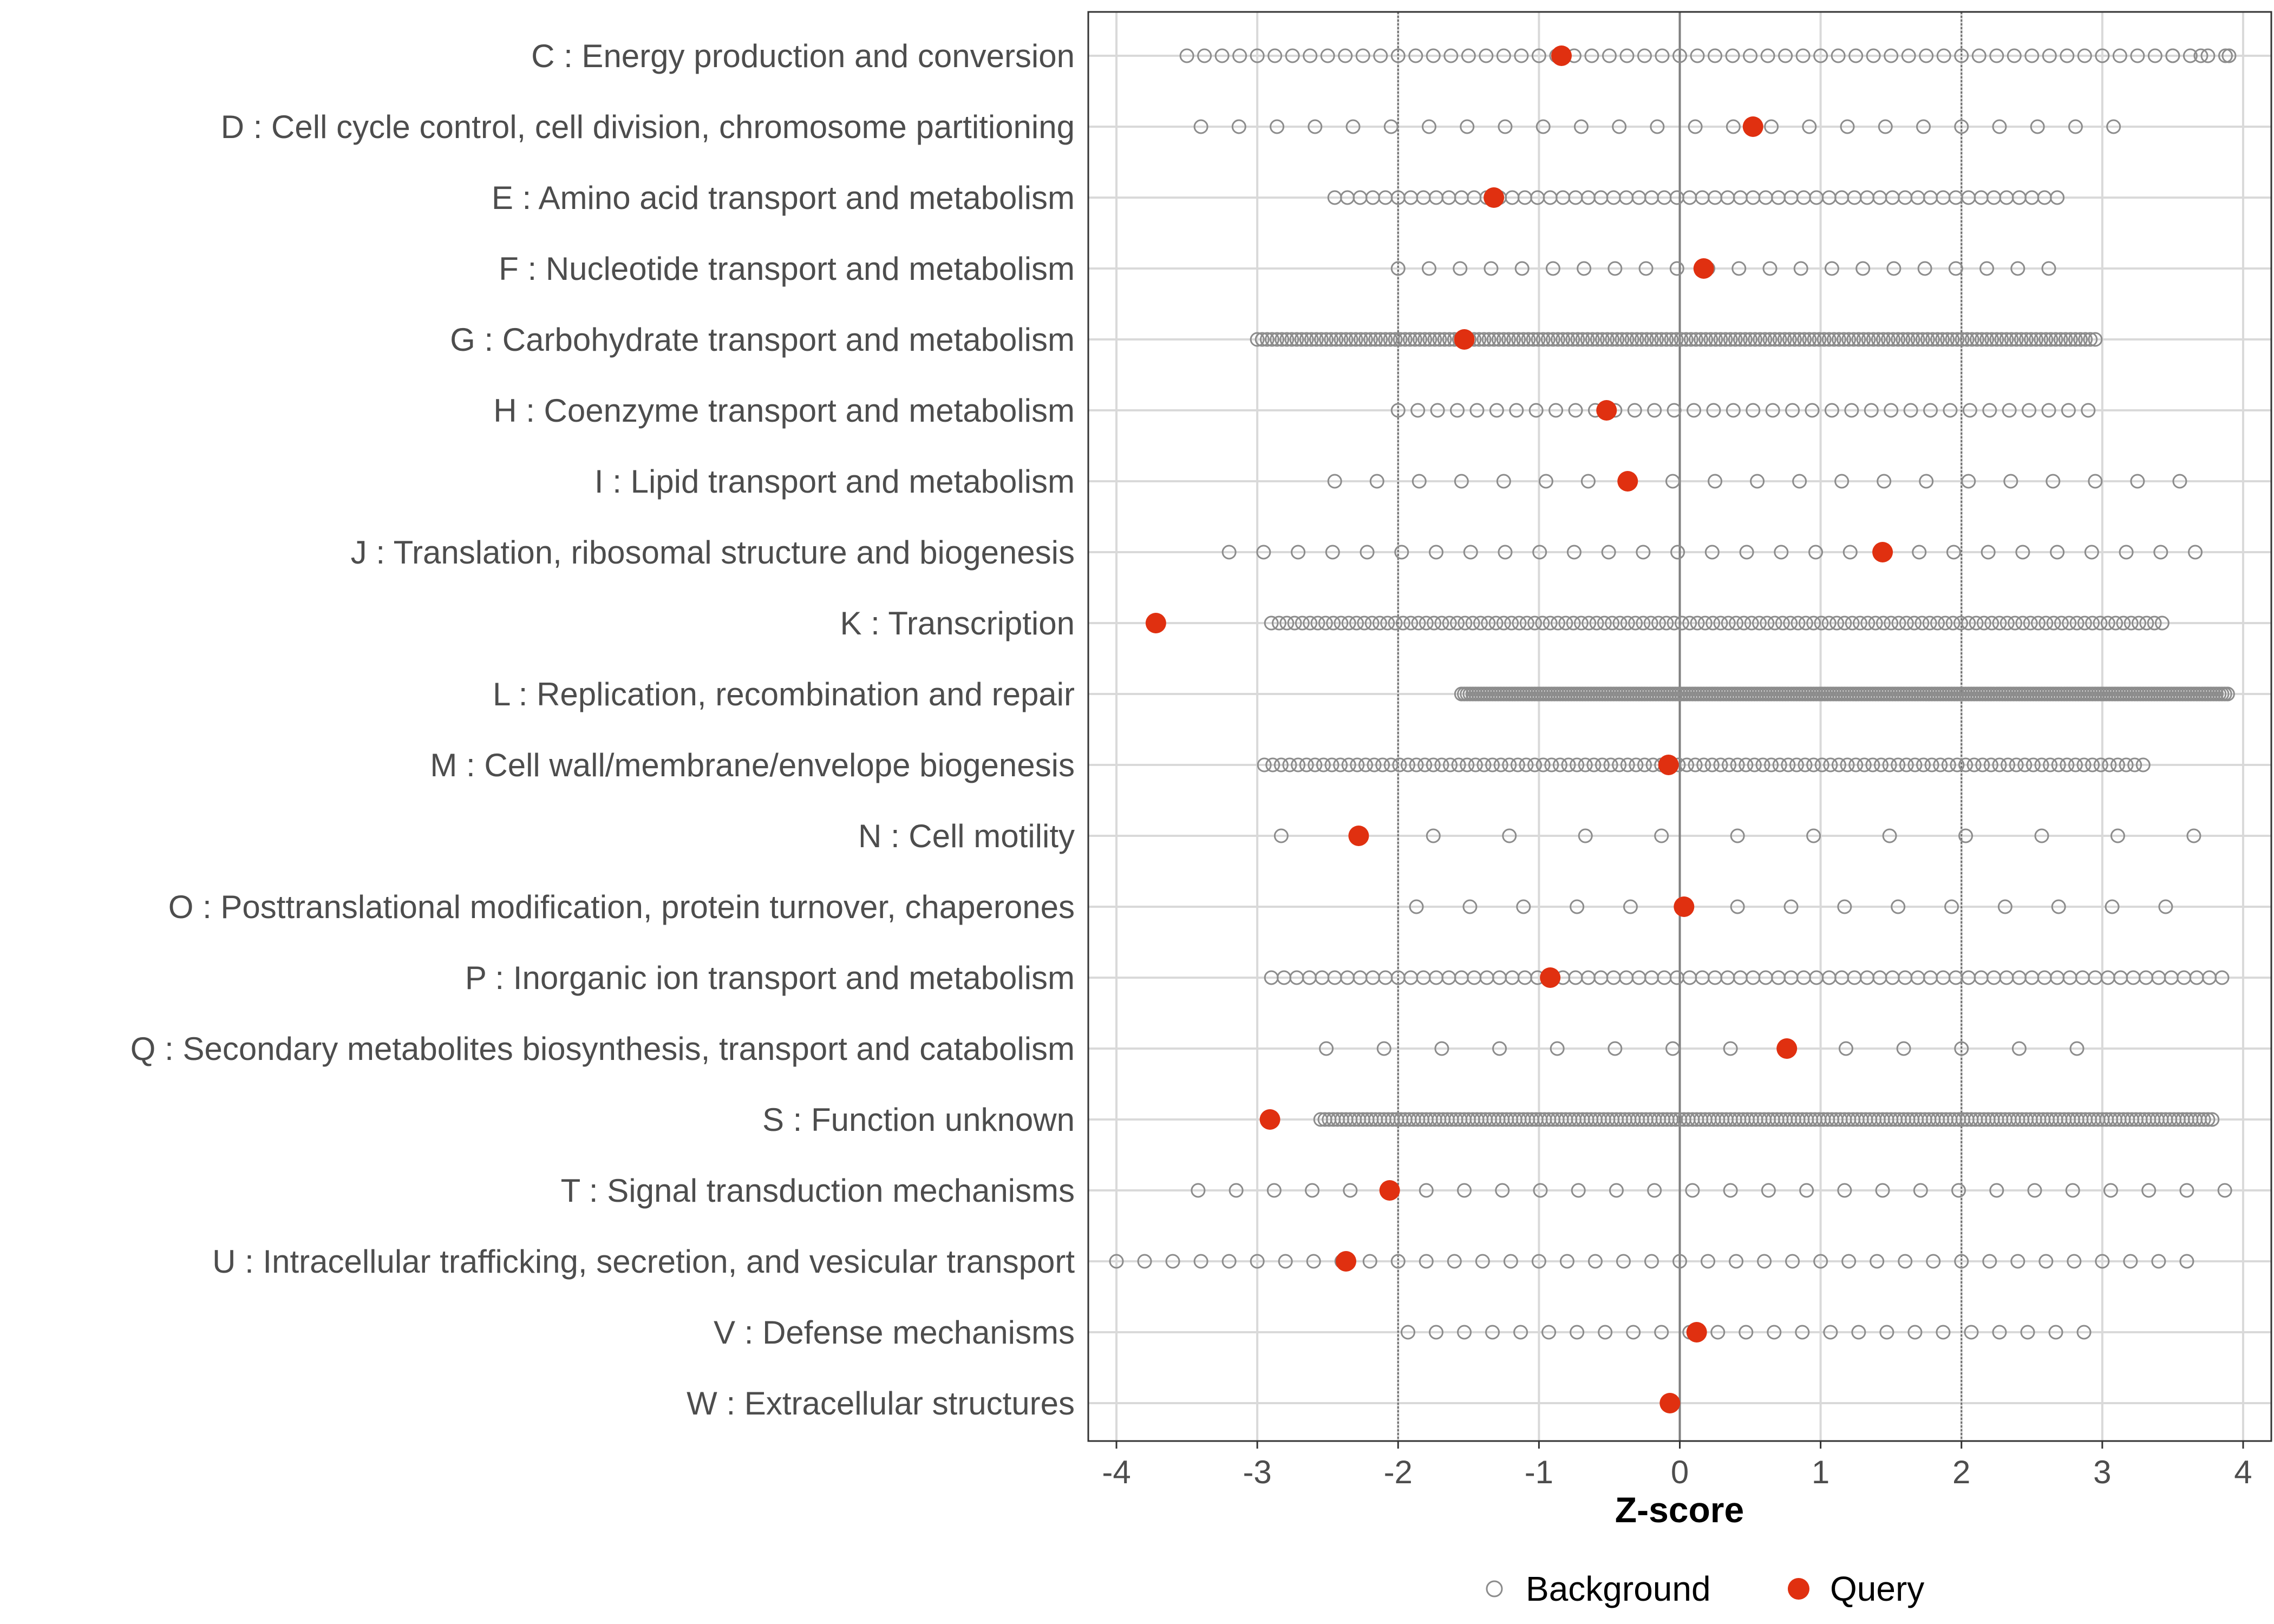 The image size is (2274, 1624). I want to click on x-tick-label: 4, so click(2243, 1472).